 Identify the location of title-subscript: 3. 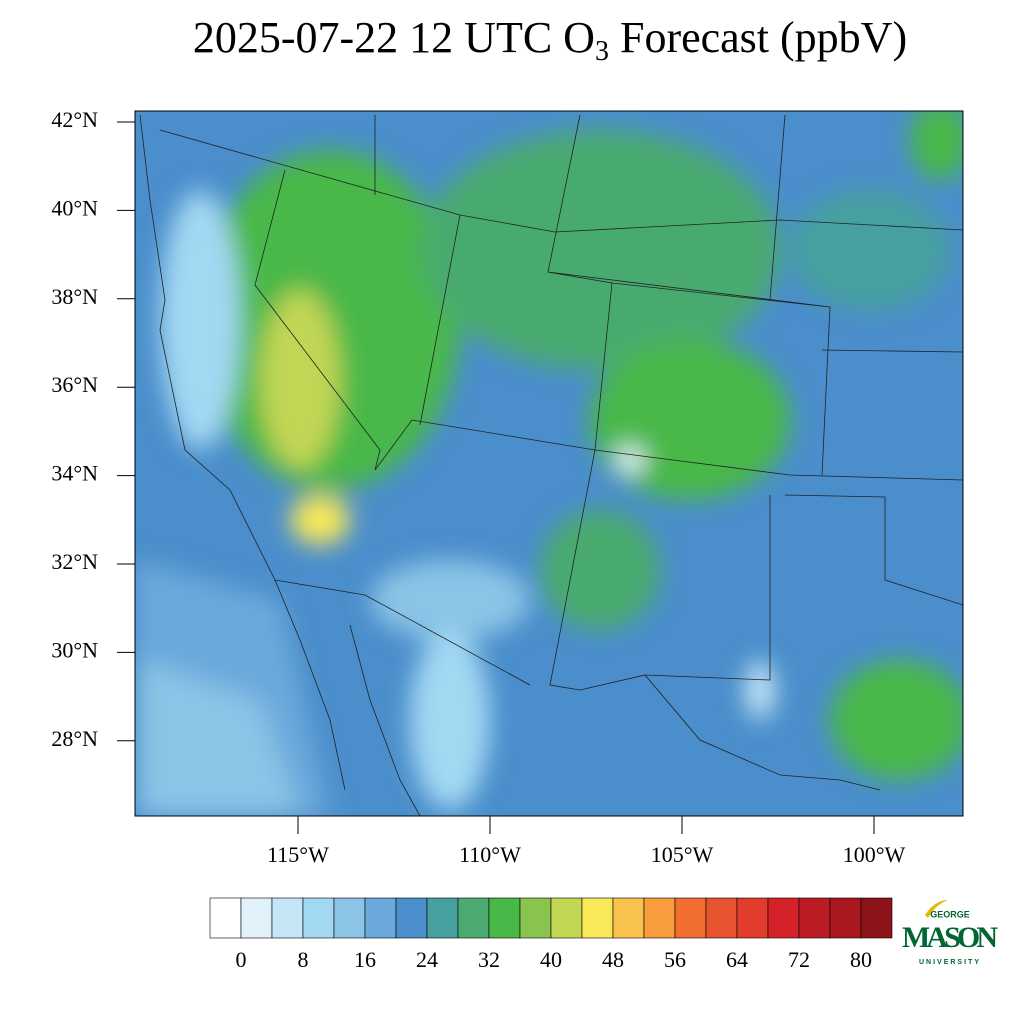
(602, 51).